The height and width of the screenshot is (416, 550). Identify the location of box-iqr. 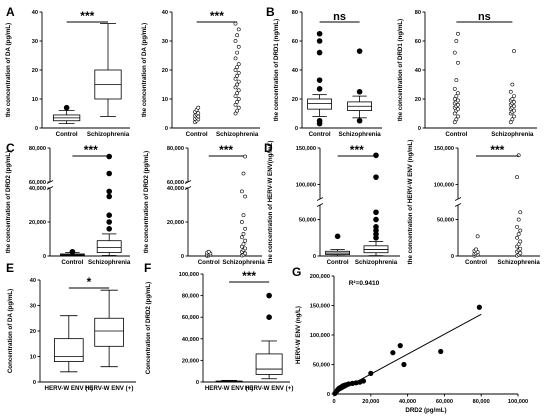
(269, 364).